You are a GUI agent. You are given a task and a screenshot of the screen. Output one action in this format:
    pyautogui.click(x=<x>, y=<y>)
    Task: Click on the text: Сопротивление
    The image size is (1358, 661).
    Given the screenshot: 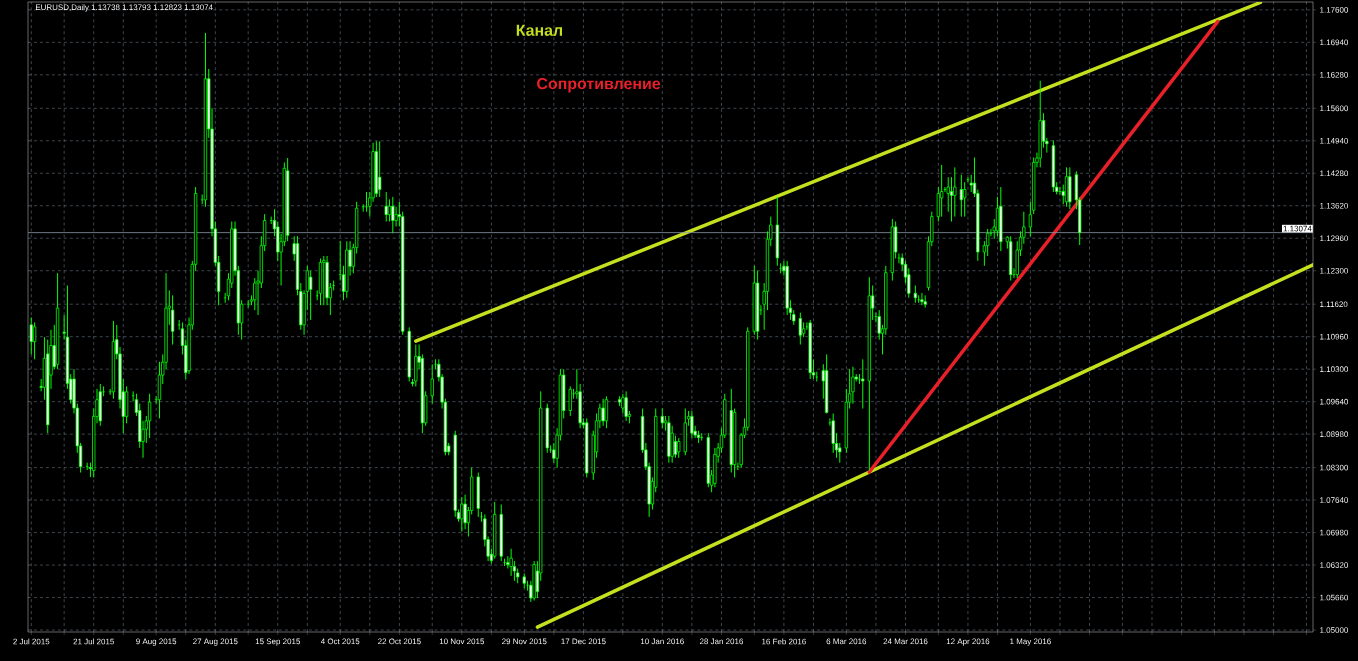 What is the action you would take?
    pyautogui.click(x=599, y=85)
    